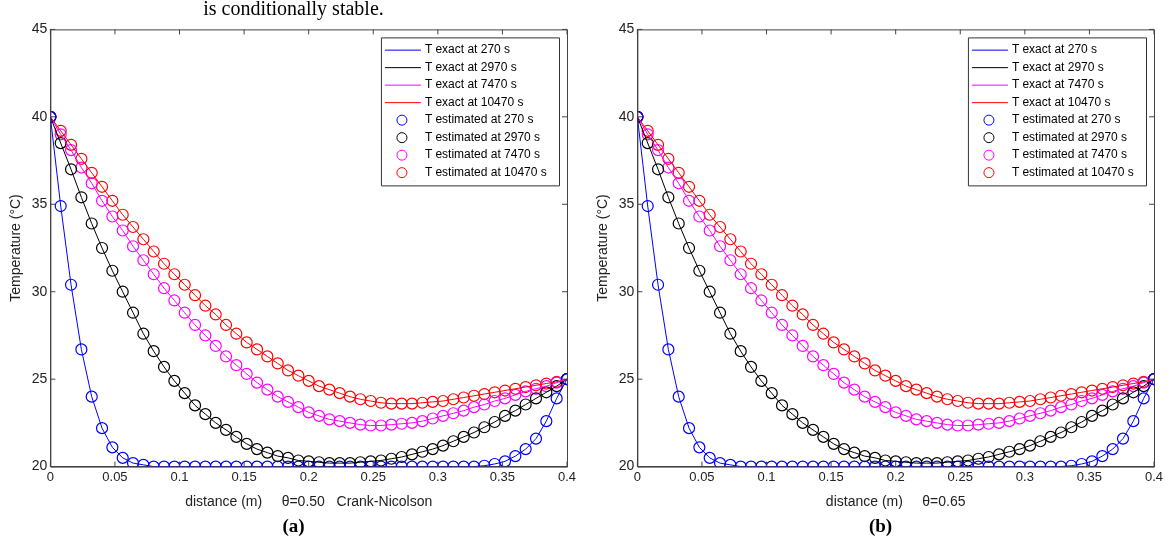 Image resolution: width=1174 pixels, height=541 pixels. Describe the element at coordinates (309, 501) in the screenshot. I see `x-axis-title: distance (m) θ=0.50 Crank-Nicolson` at that location.